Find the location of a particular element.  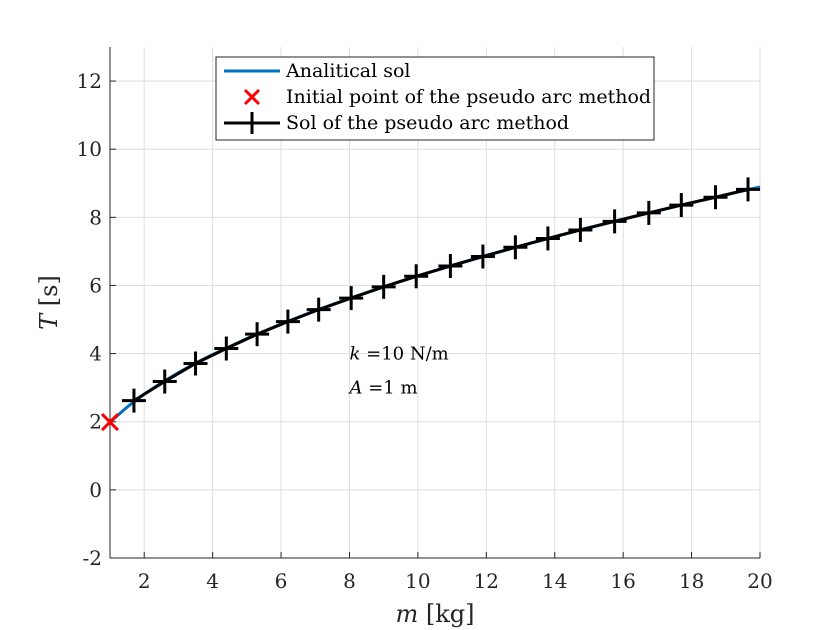

x-axis-label: m [kg] is located at coordinates (434, 614).